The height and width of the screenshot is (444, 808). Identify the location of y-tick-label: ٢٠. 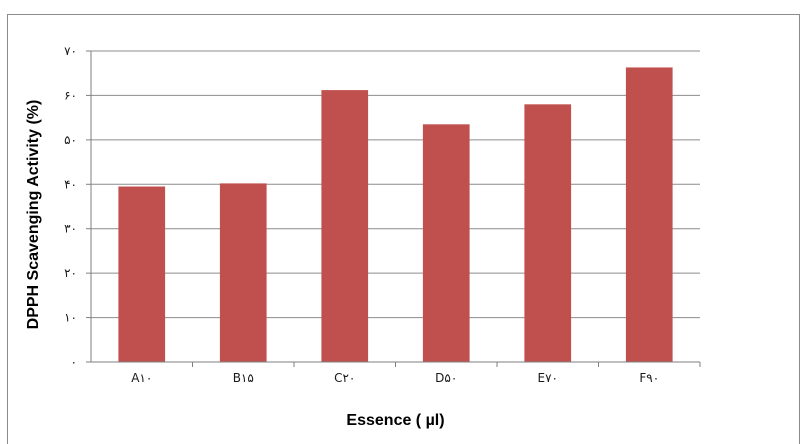
(70, 273).